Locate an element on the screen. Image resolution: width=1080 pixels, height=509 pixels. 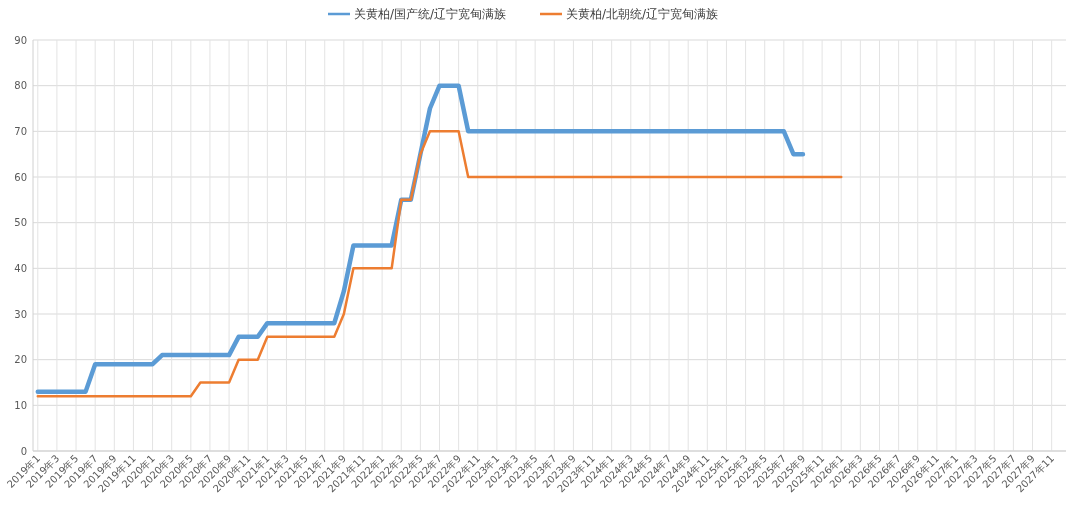
y-tick-label: 10 is located at coordinates (20, 405).